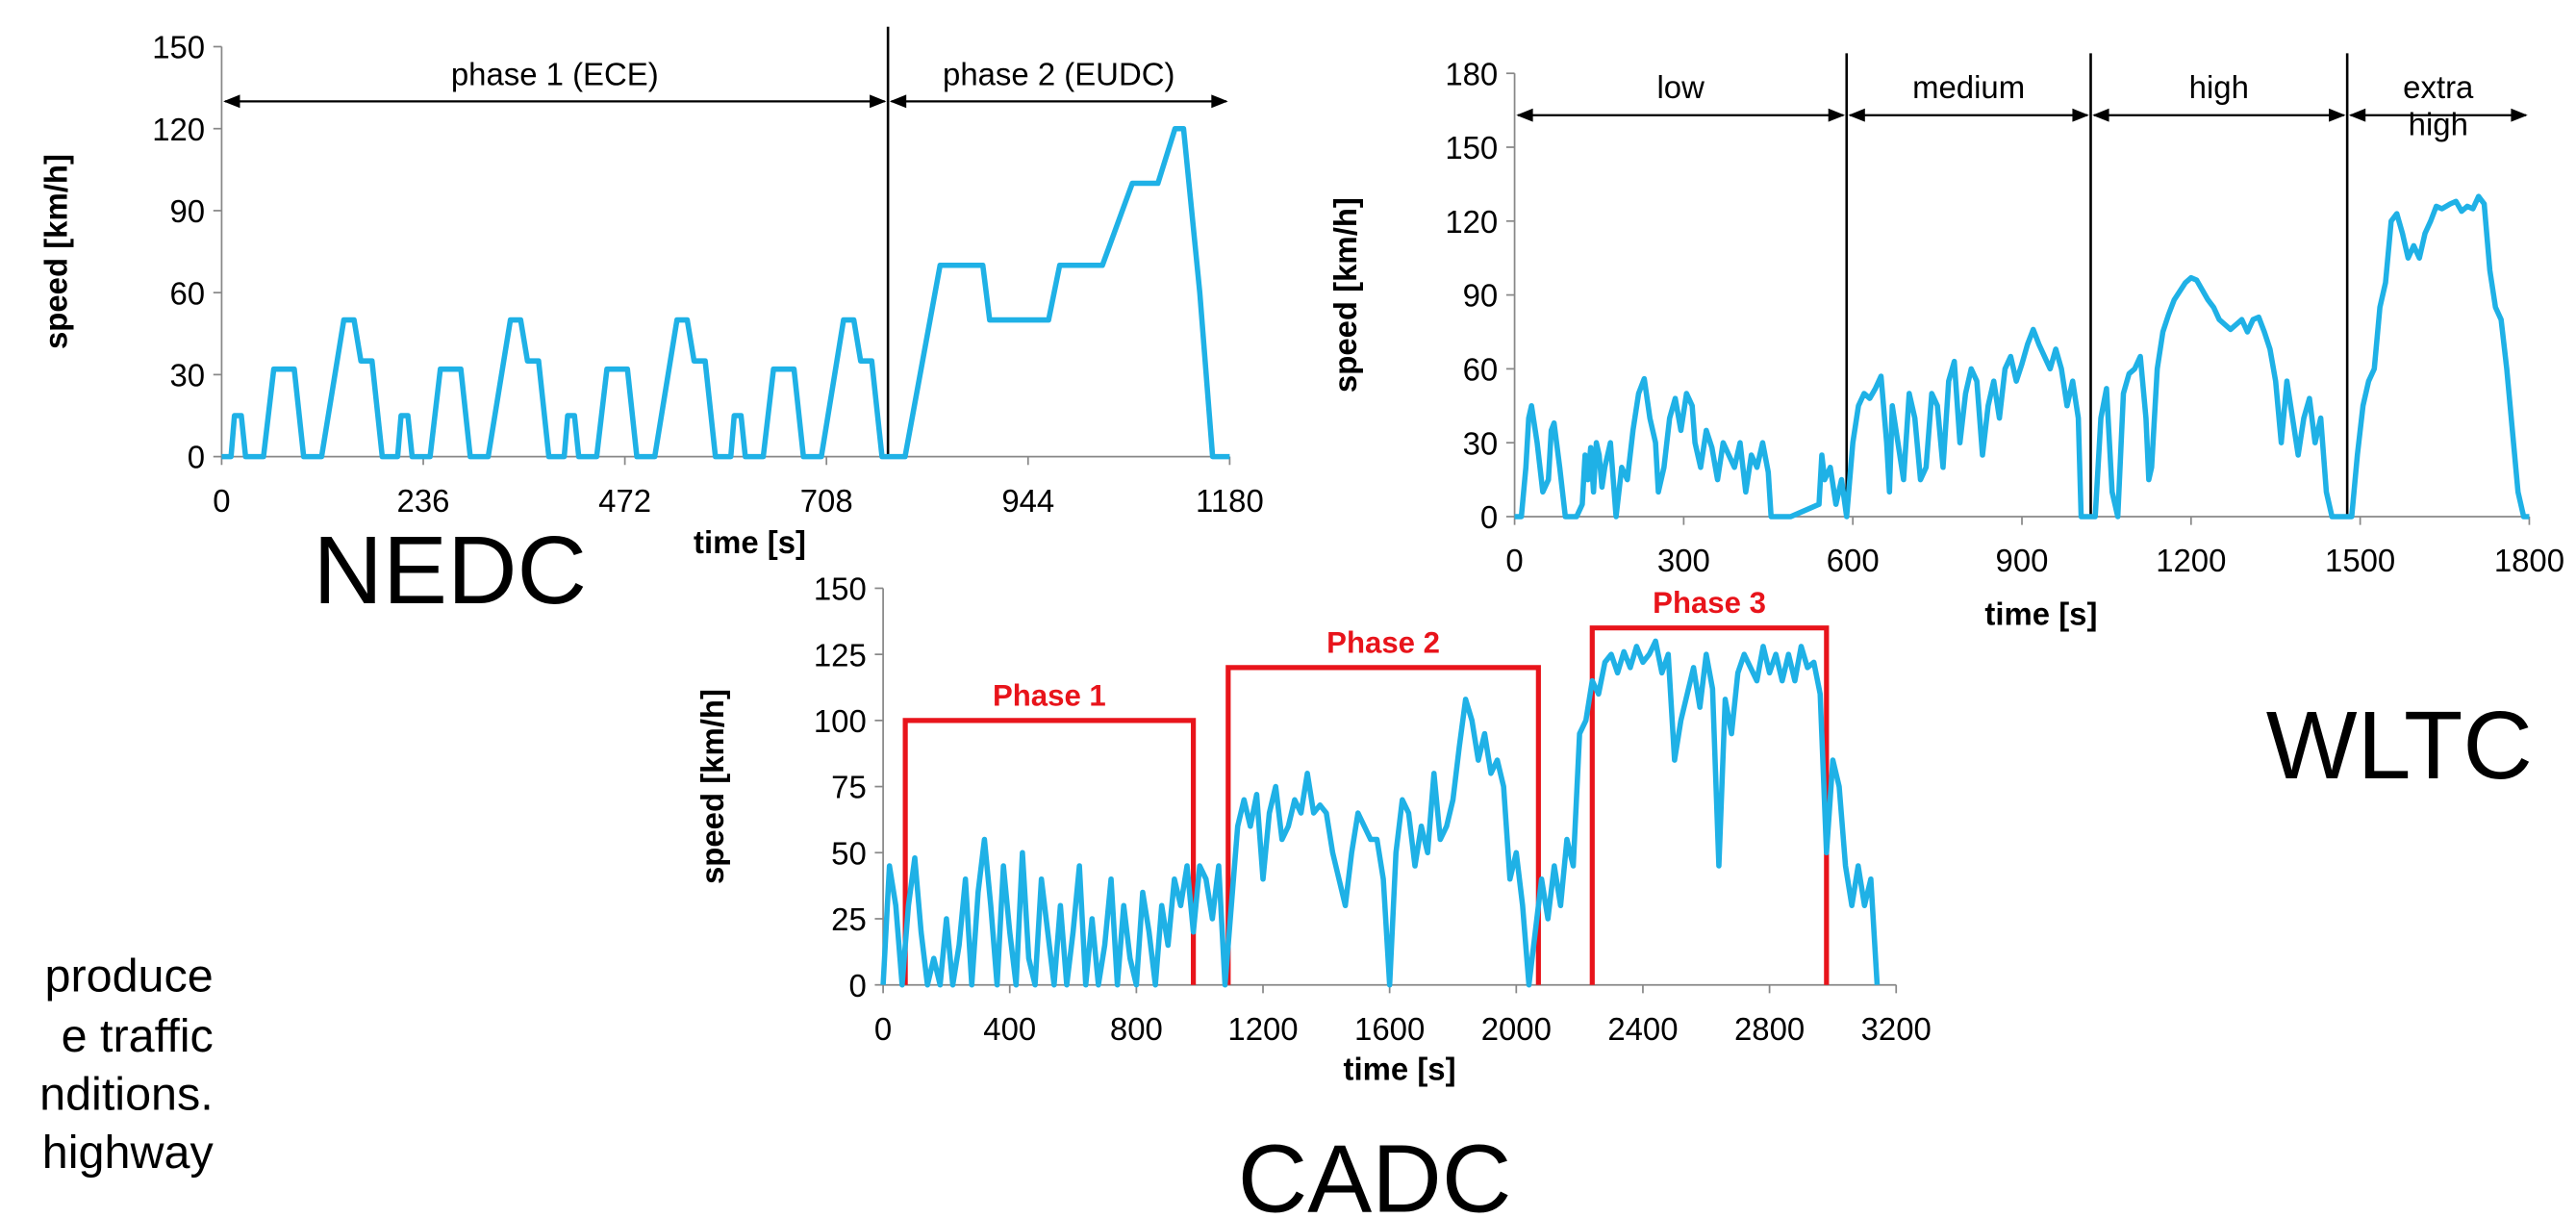 This screenshot has width=2576, height=1218. I want to click on y-tick-label: 100, so click(841, 721).